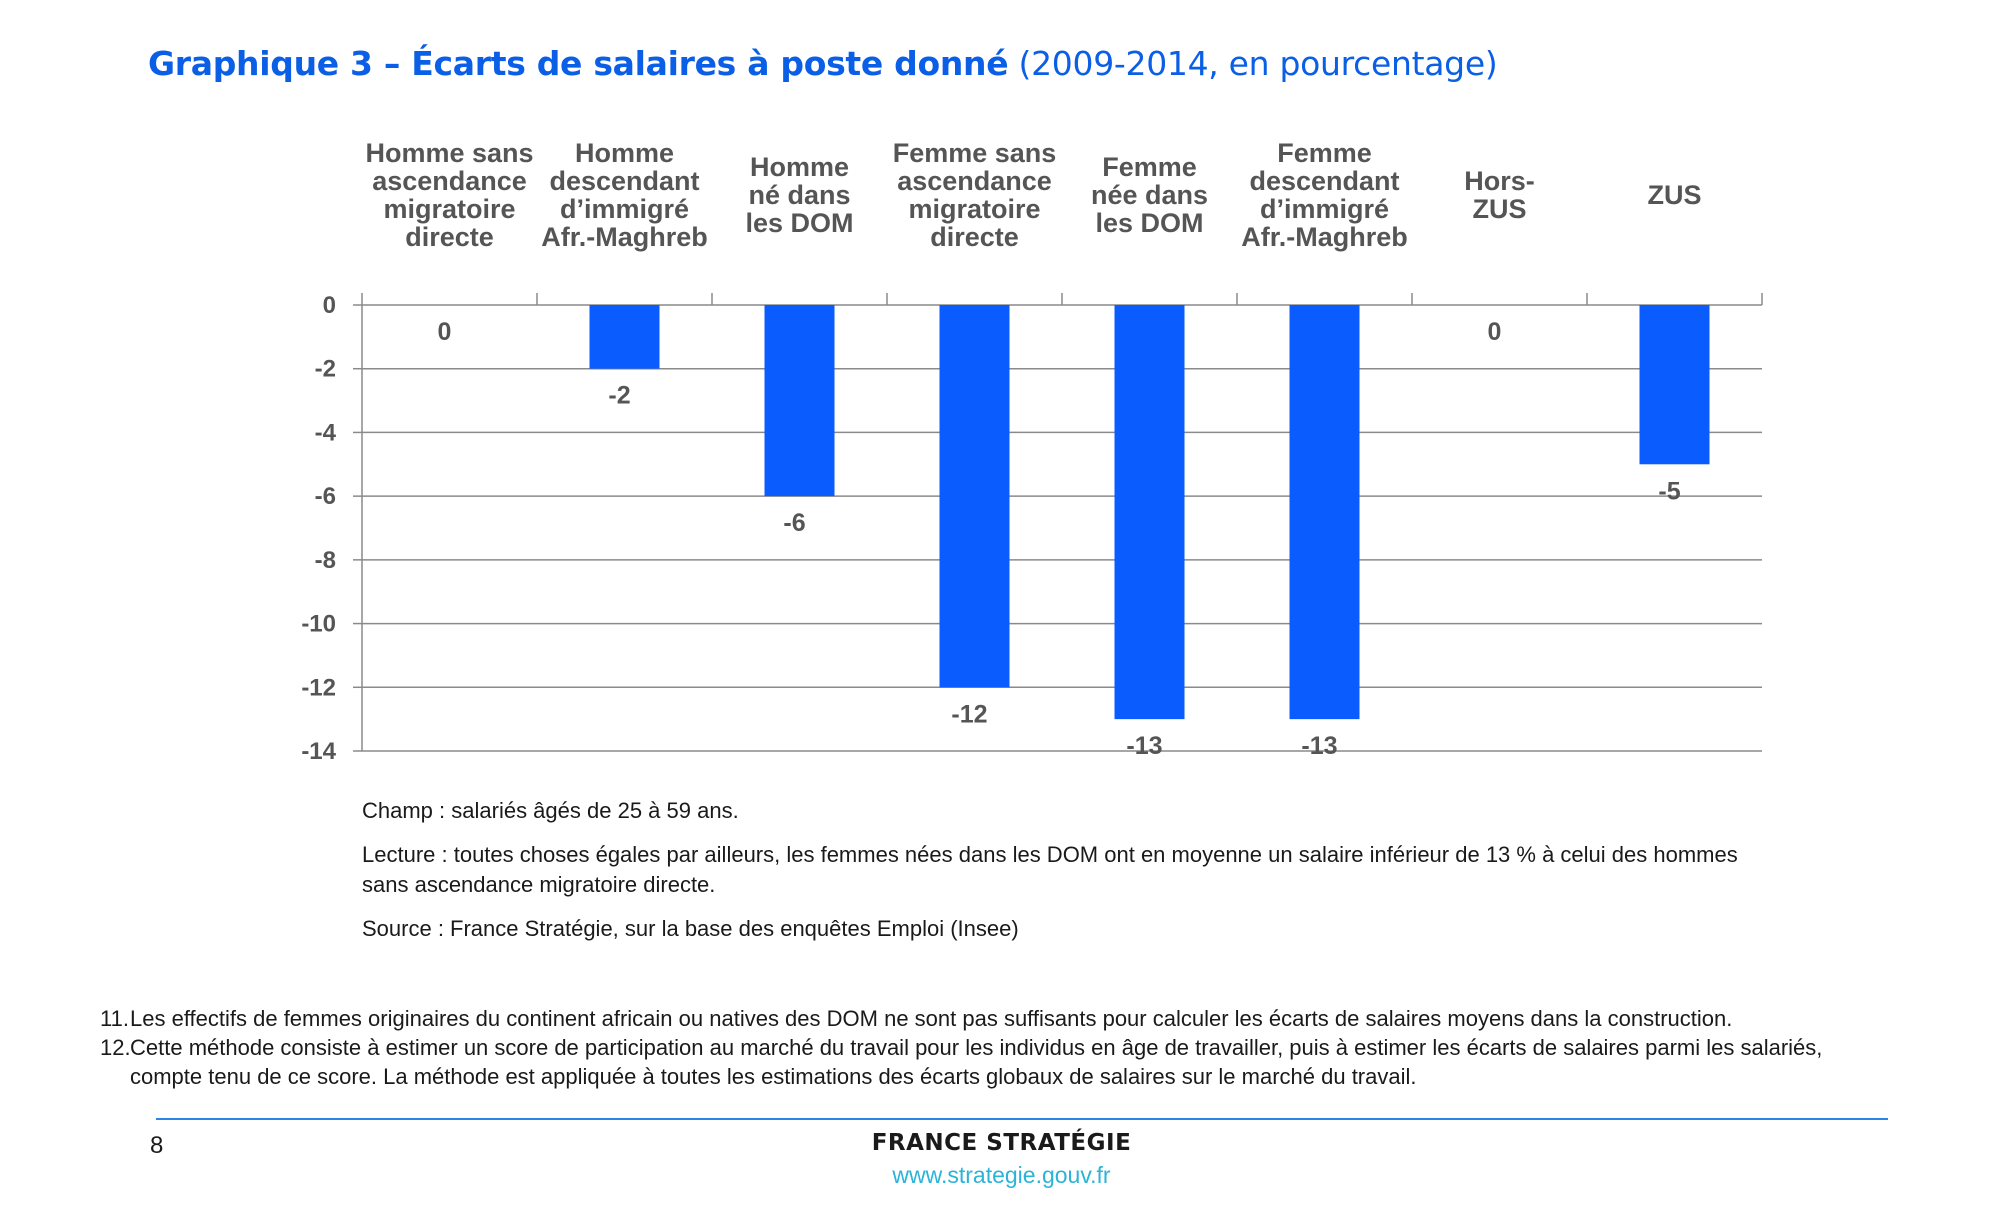 The height and width of the screenshot is (1210, 2003). What do you see at coordinates (318, 528) in the screenshot?
I see `y-axis-tick-labels: 0 -2 -4 -6 -8 -10 -12 -14` at bounding box center [318, 528].